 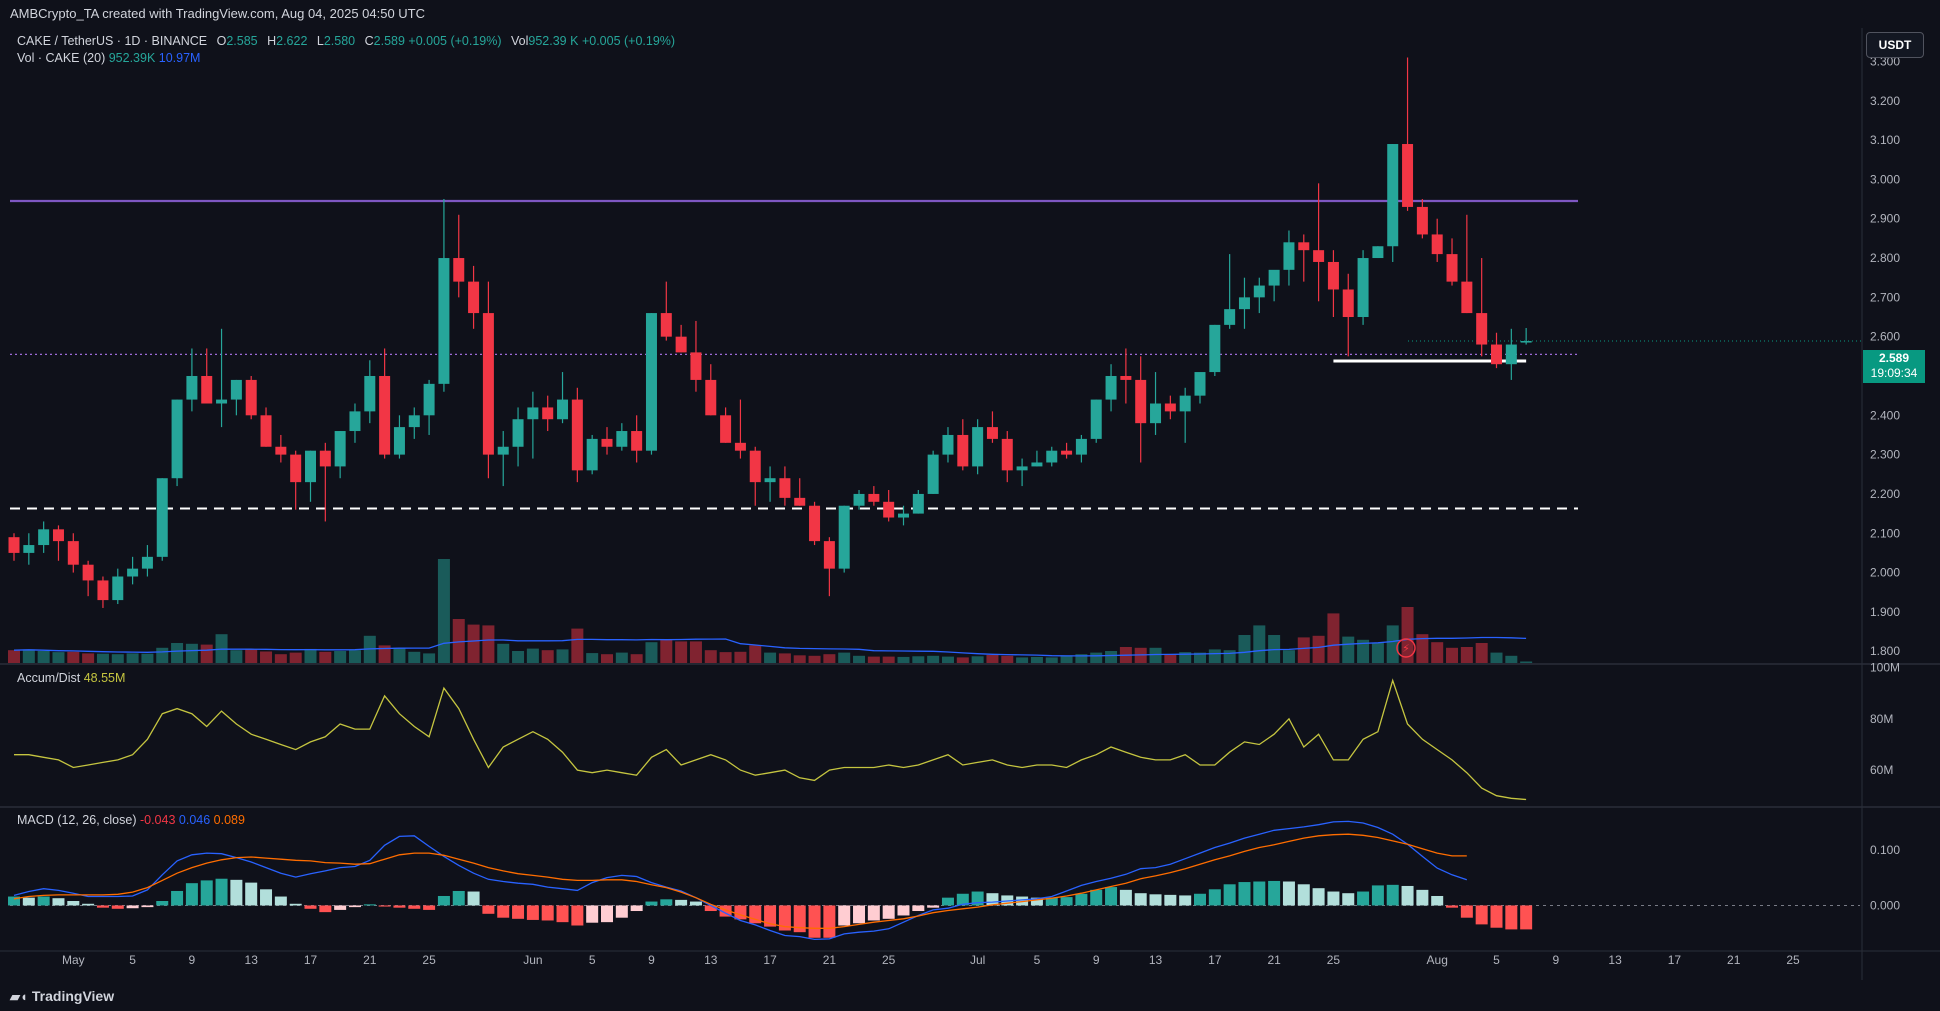 What do you see at coordinates (1894, 373) in the screenshot?
I see `bar-countdown: 19:09:34` at bounding box center [1894, 373].